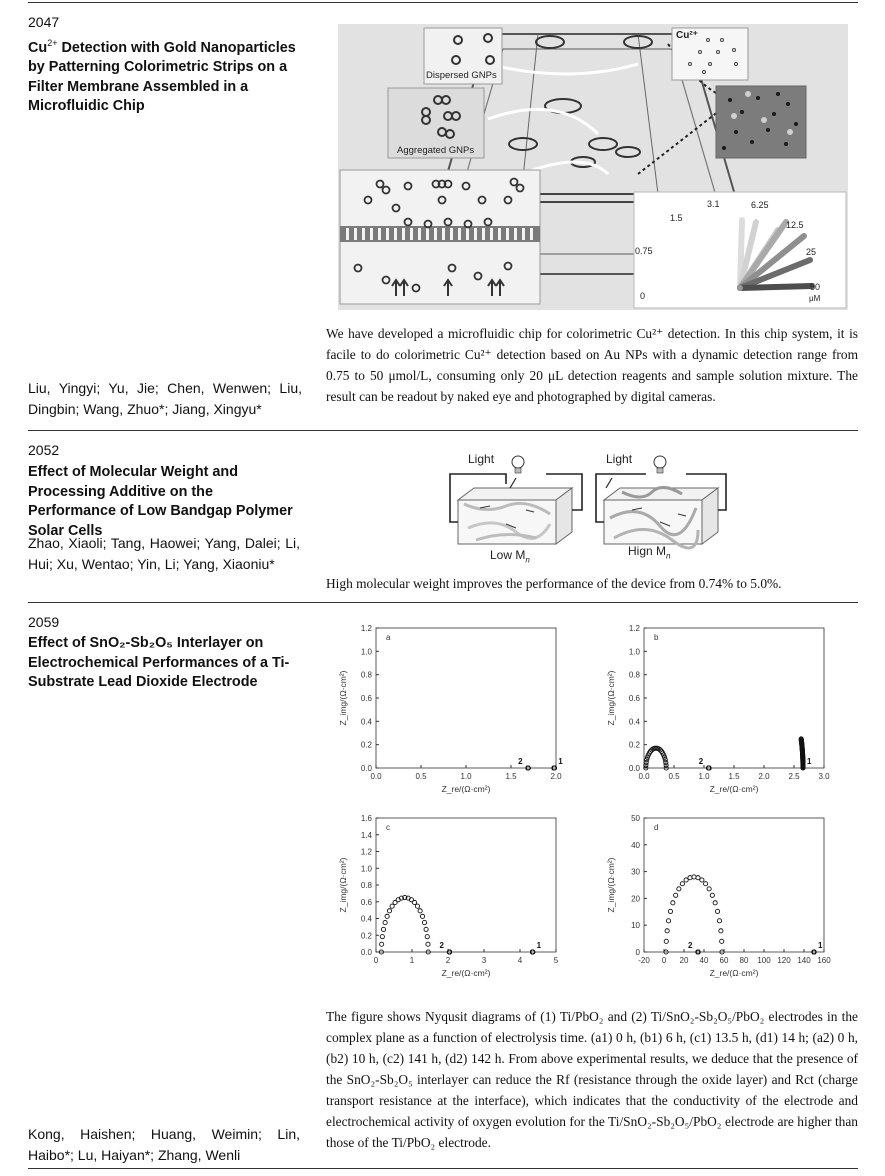 The width and height of the screenshot is (885, 1176). Describe the element at coordinates (443, 2) in the screenshot. I see `top-rule` at that location.